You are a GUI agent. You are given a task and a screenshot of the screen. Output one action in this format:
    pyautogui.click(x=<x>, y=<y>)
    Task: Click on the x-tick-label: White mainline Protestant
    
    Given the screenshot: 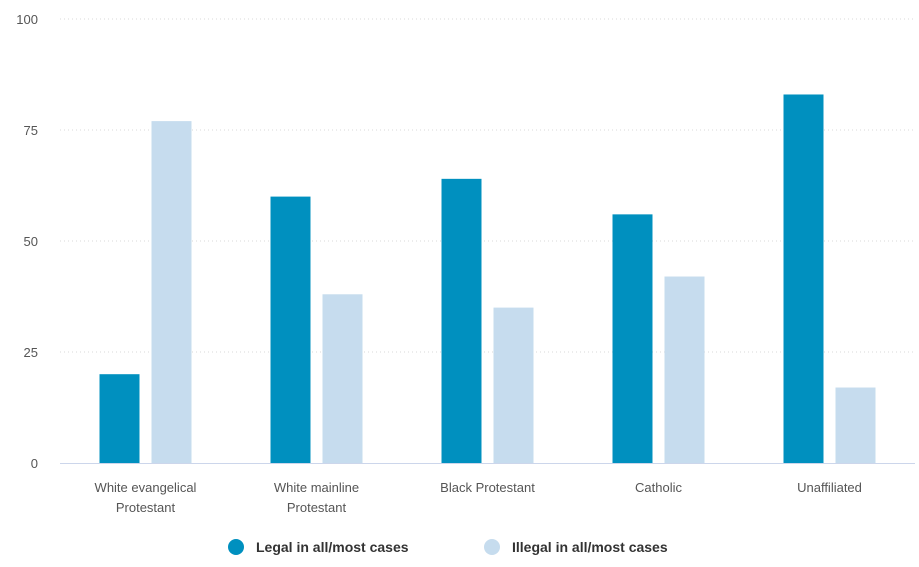 What is the action you would take?
    pyautogui.click(x=316, y=497)
    